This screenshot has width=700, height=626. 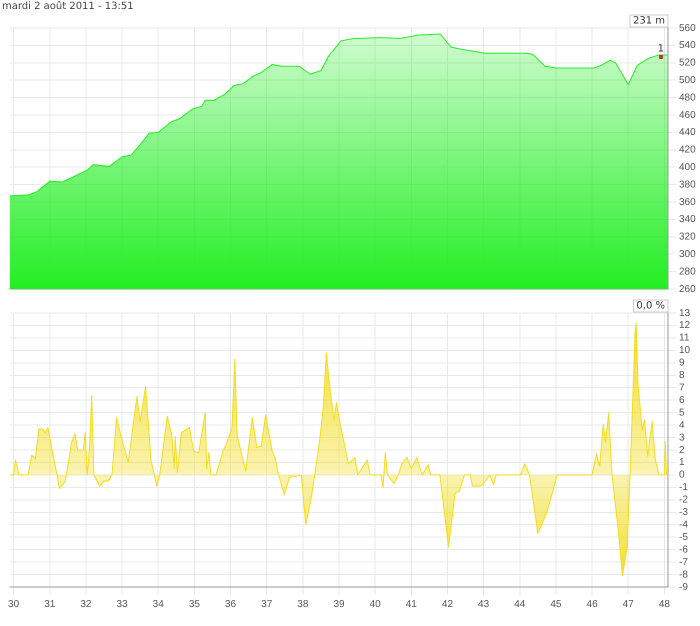 I want to click on y-tick-label: 2, so click(x=682, y=450).